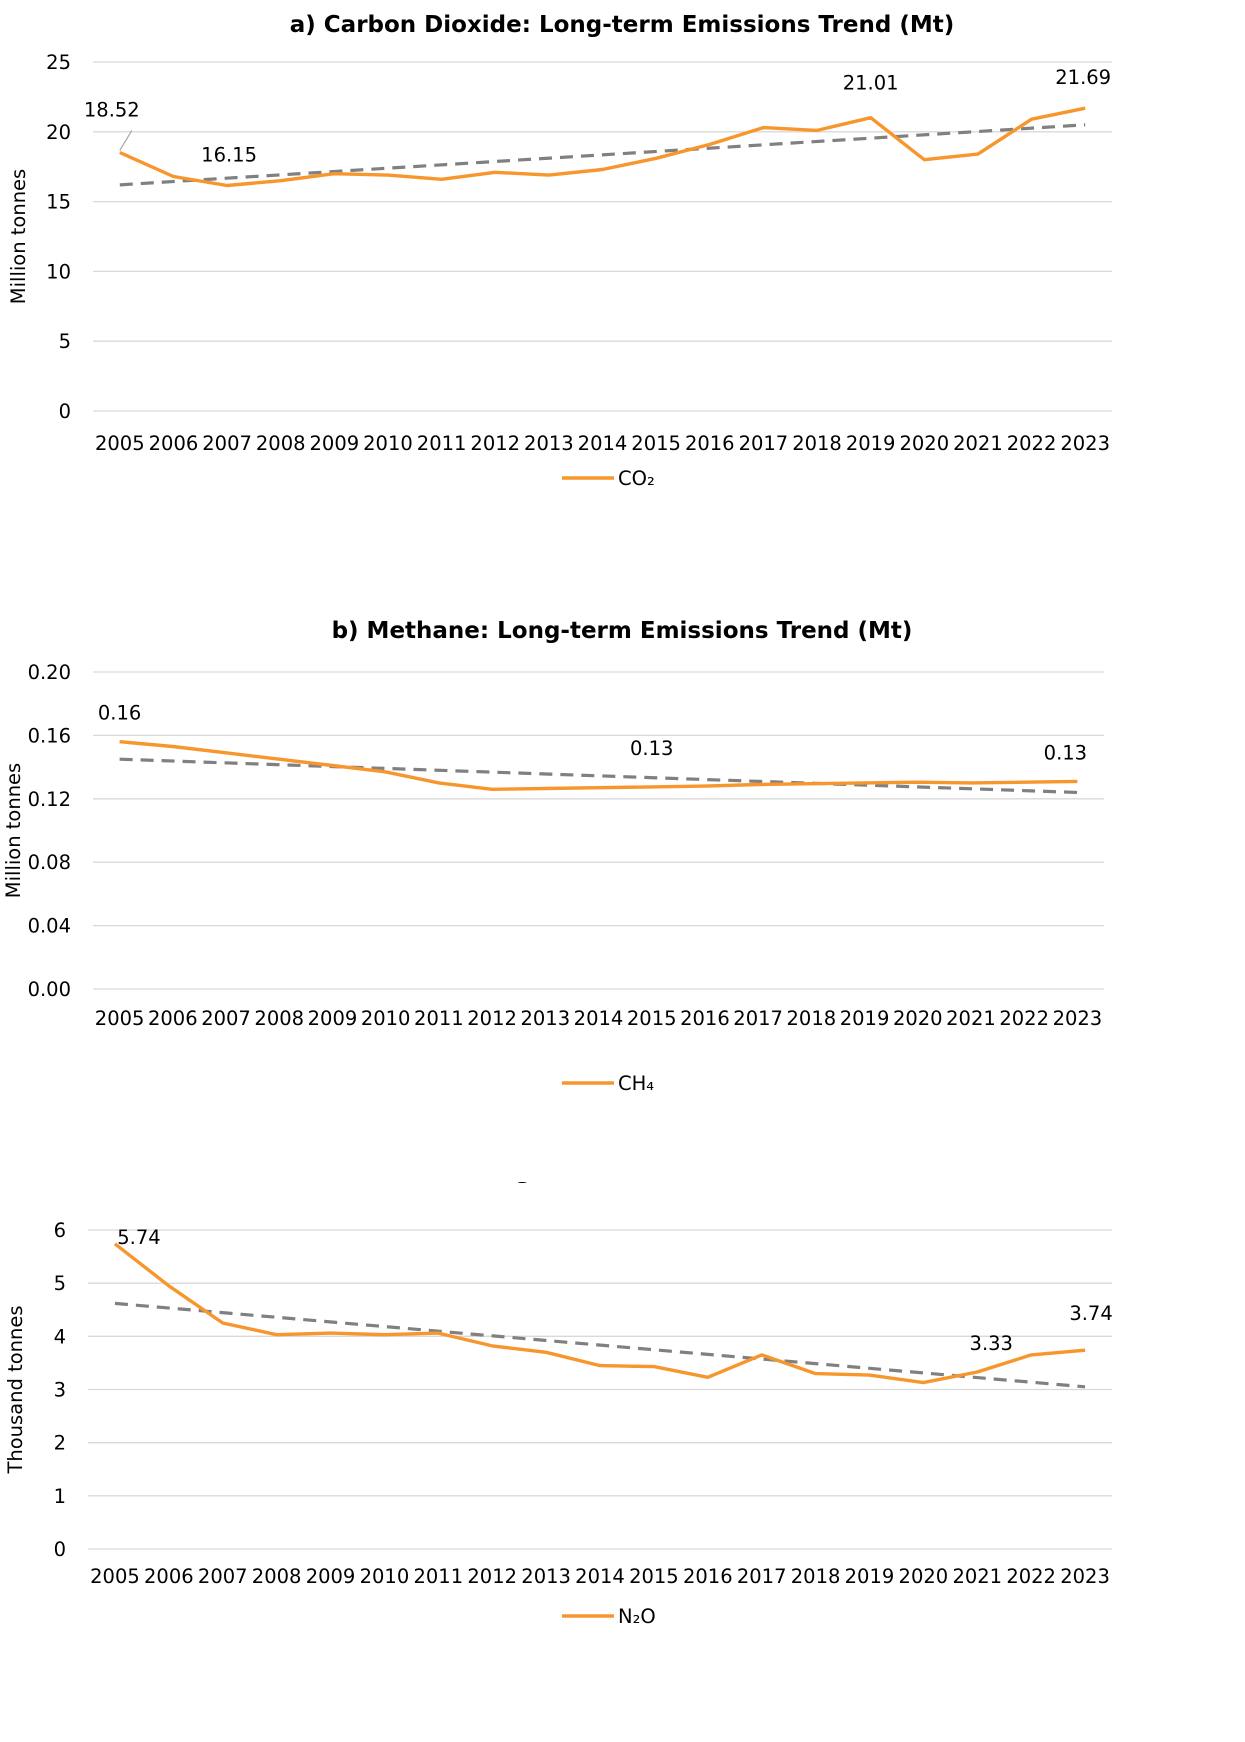  Describe the element at coordinates (58, 202) in the screenshot. I see `y-tick-label: 15` at that location.